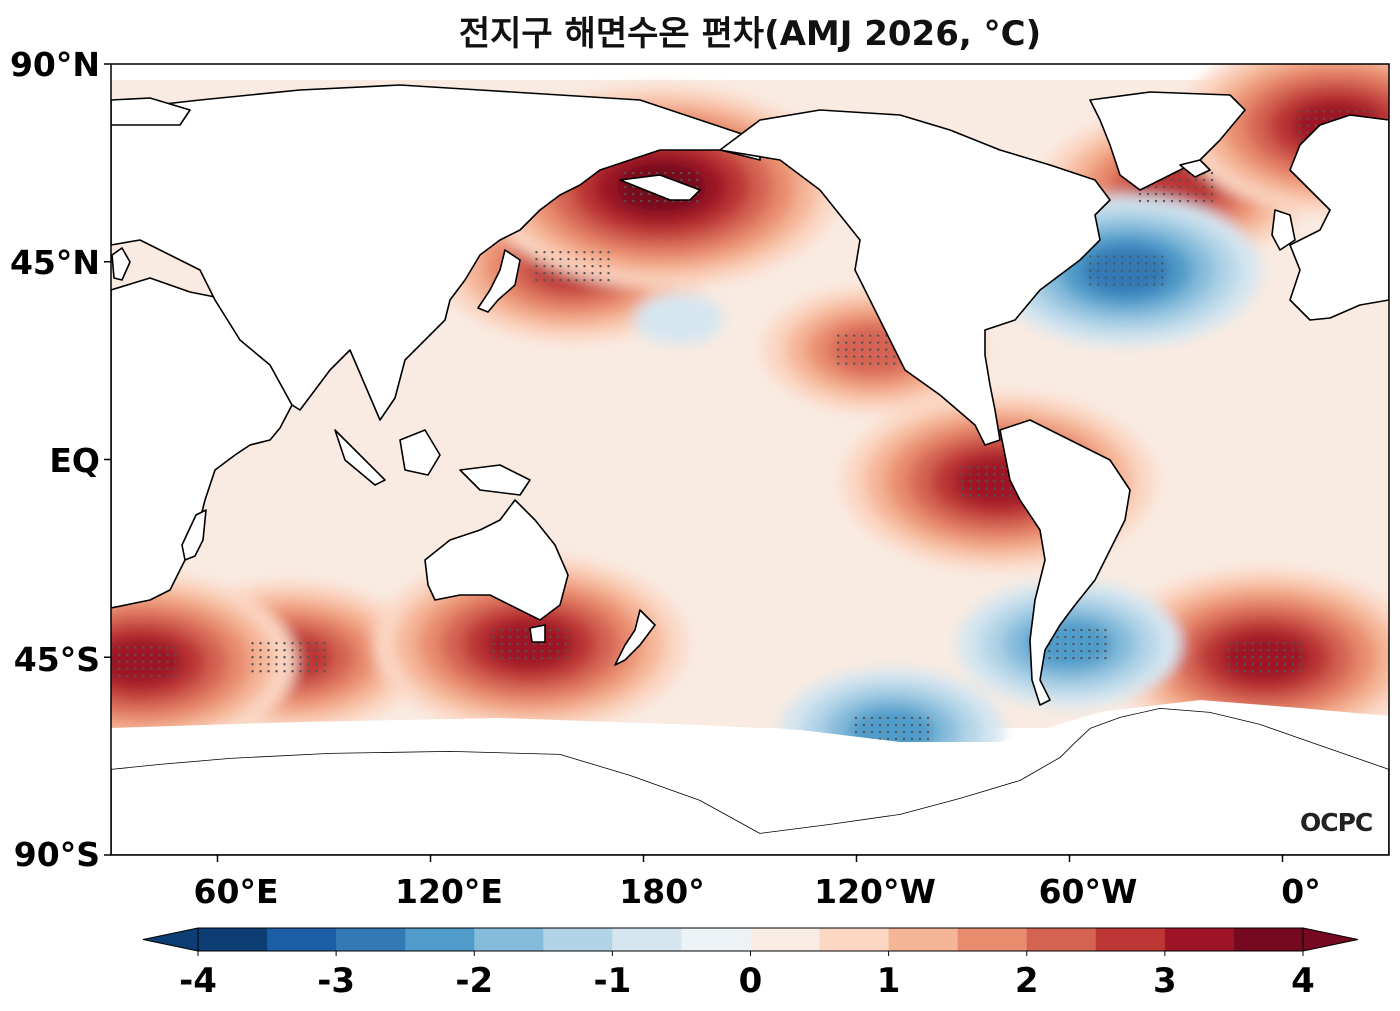 The image size is (1400, 1011). I want to click on land-borneo, so click(420, 452).